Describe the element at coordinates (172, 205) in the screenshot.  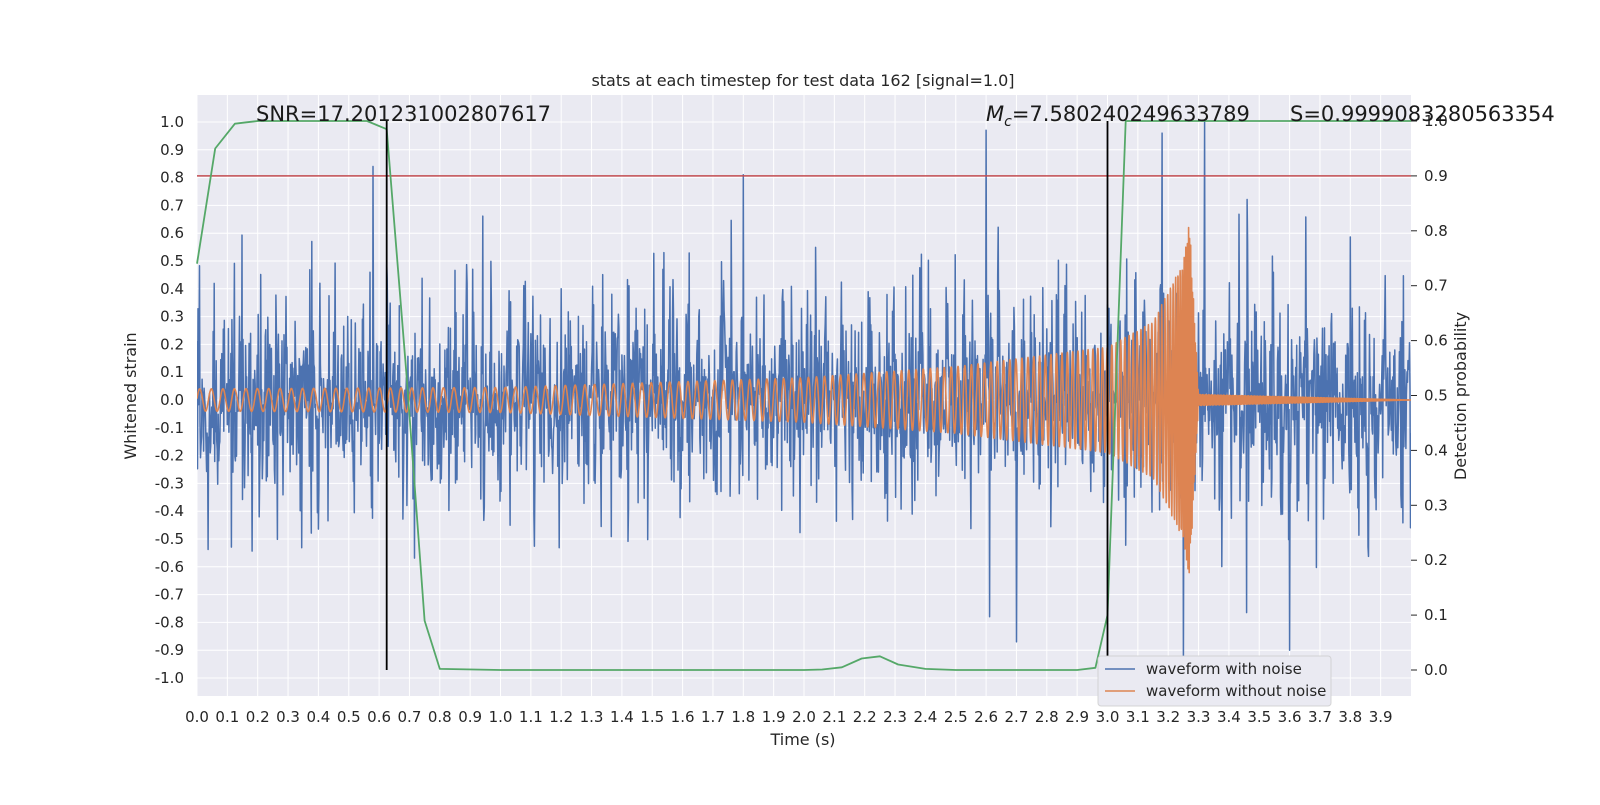
I see `y-tick-label: 0.7` at that location.